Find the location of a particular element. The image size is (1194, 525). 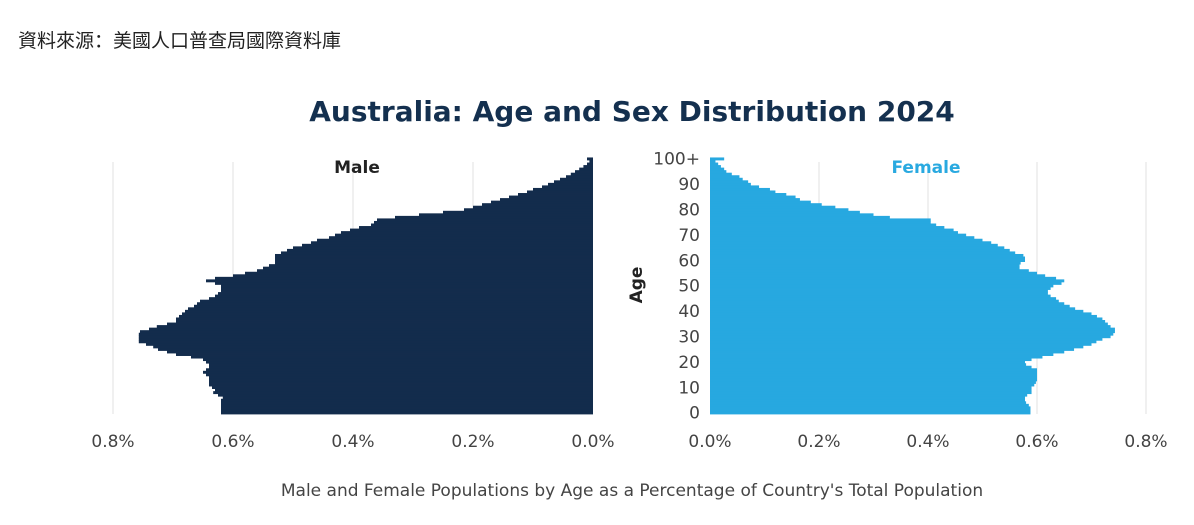

y-tick-label: 50 is located at coordinates (689, 287).